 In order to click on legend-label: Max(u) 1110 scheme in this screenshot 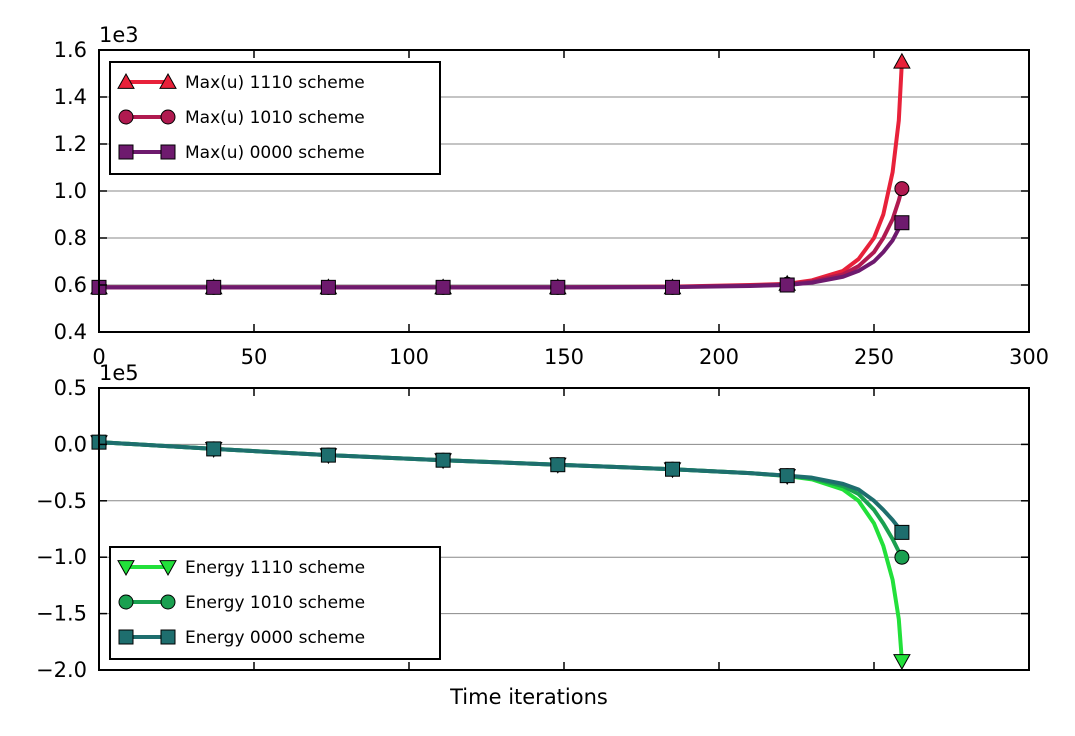, I will do `click(275, 83)`.